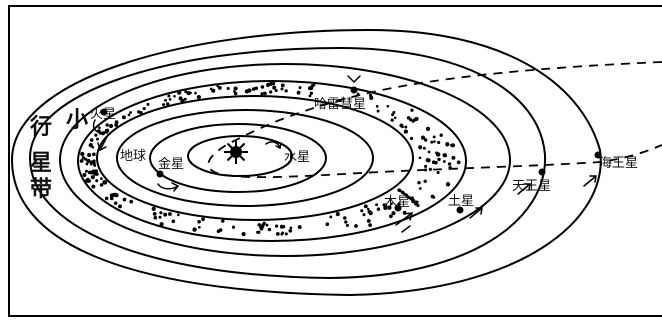 The height and width of the screenshot is (320, 662). I want to click on jupiter-arrow-icon, so click(404, 219).